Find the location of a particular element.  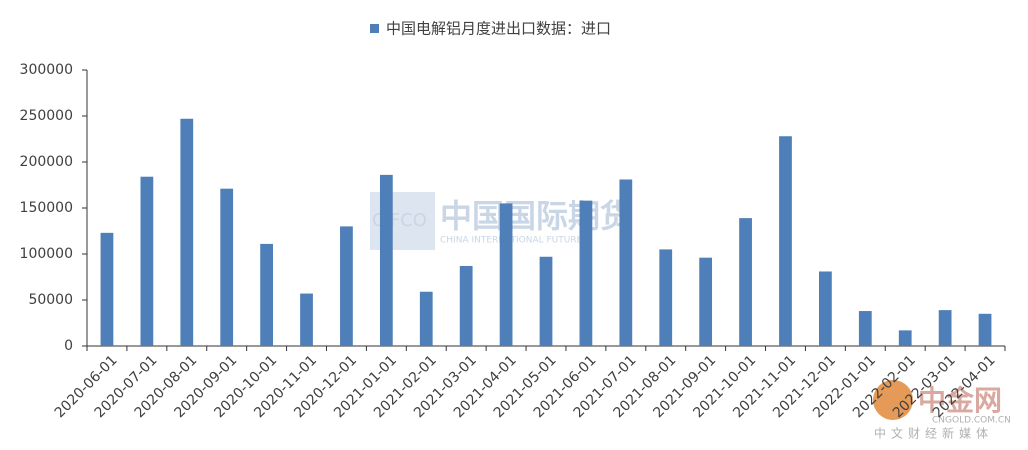

y-tick-label: 300000 is located at coordinates (46, 70).